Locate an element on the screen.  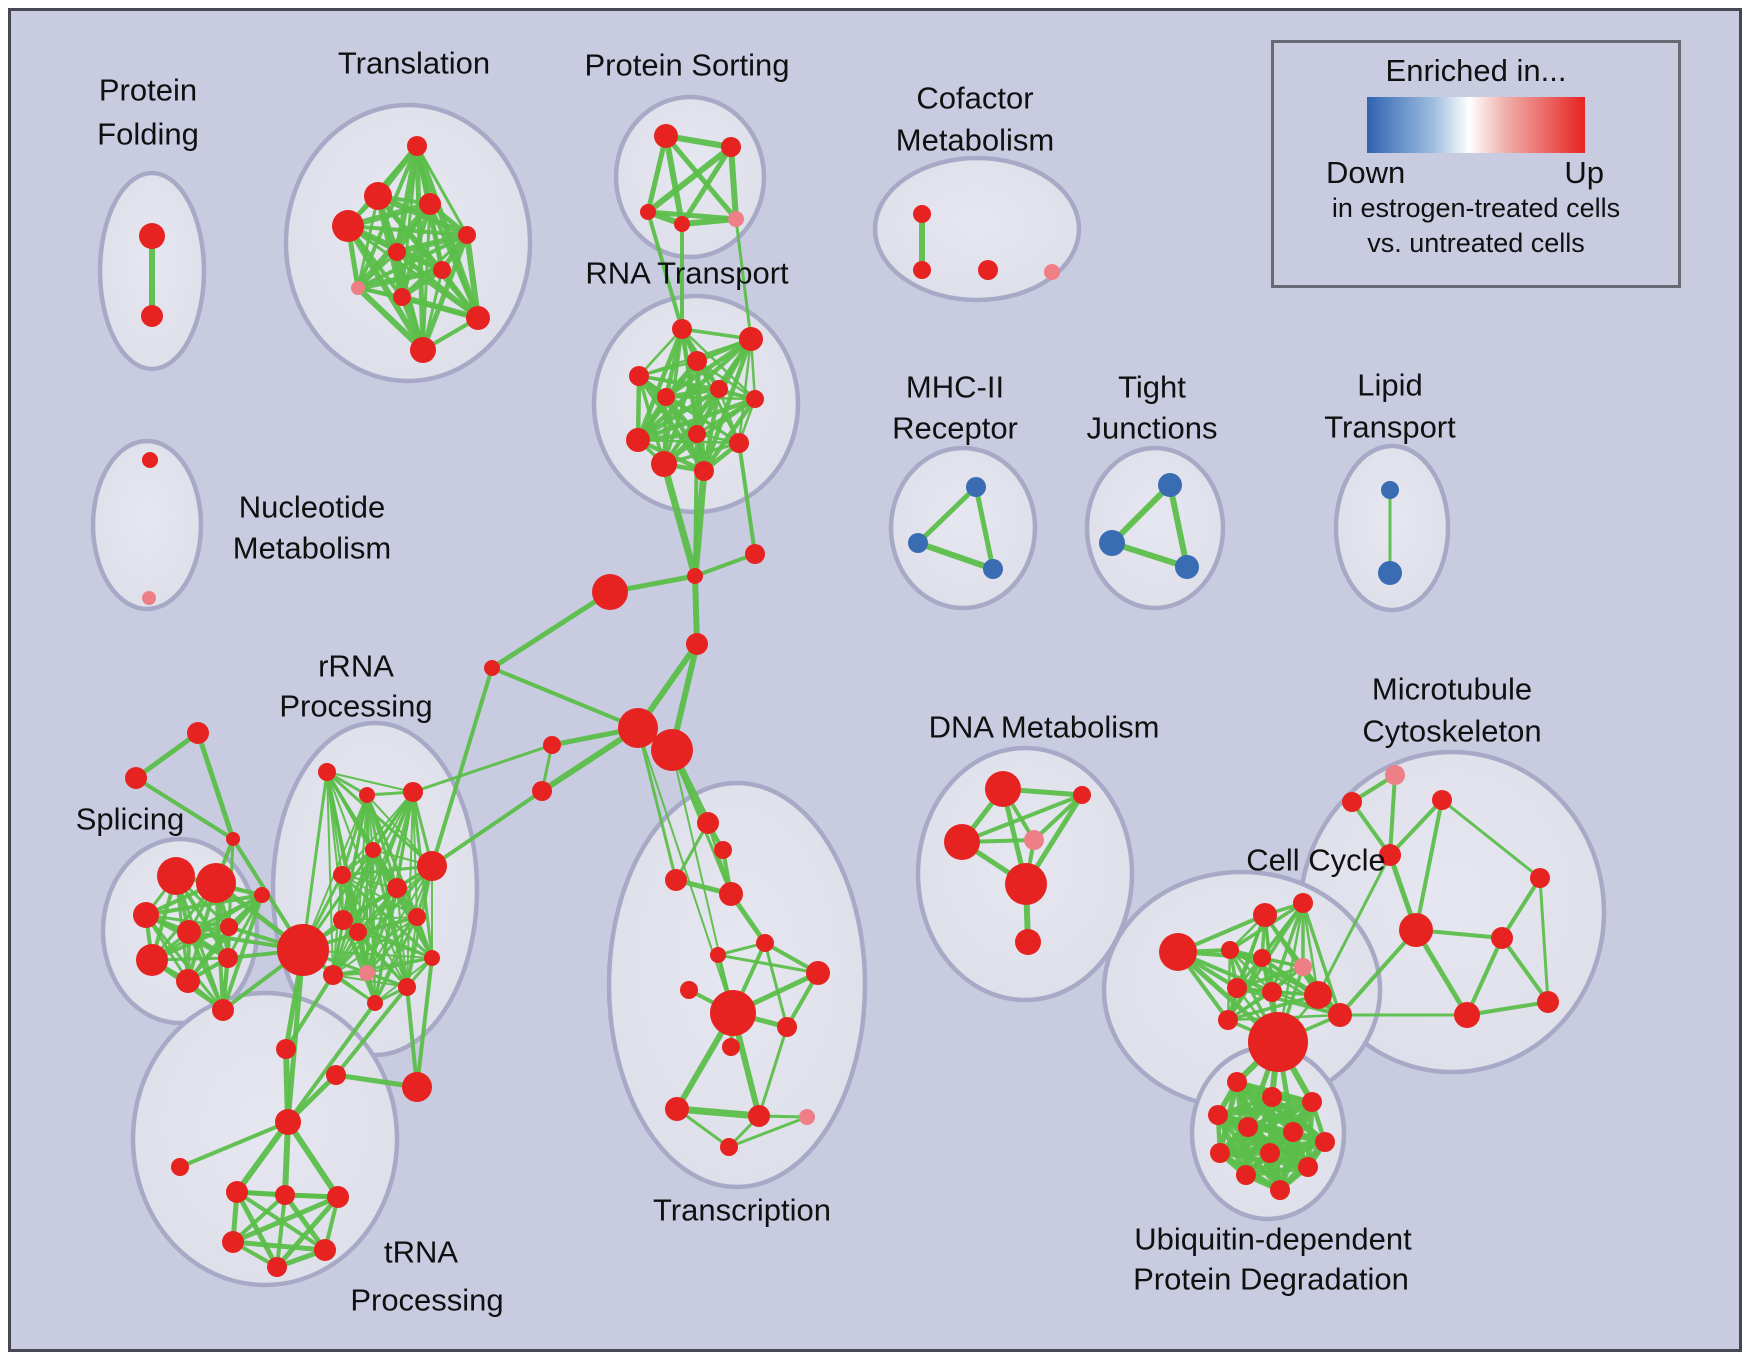
network-node-tr4 is located at coordinates (338, 1197).